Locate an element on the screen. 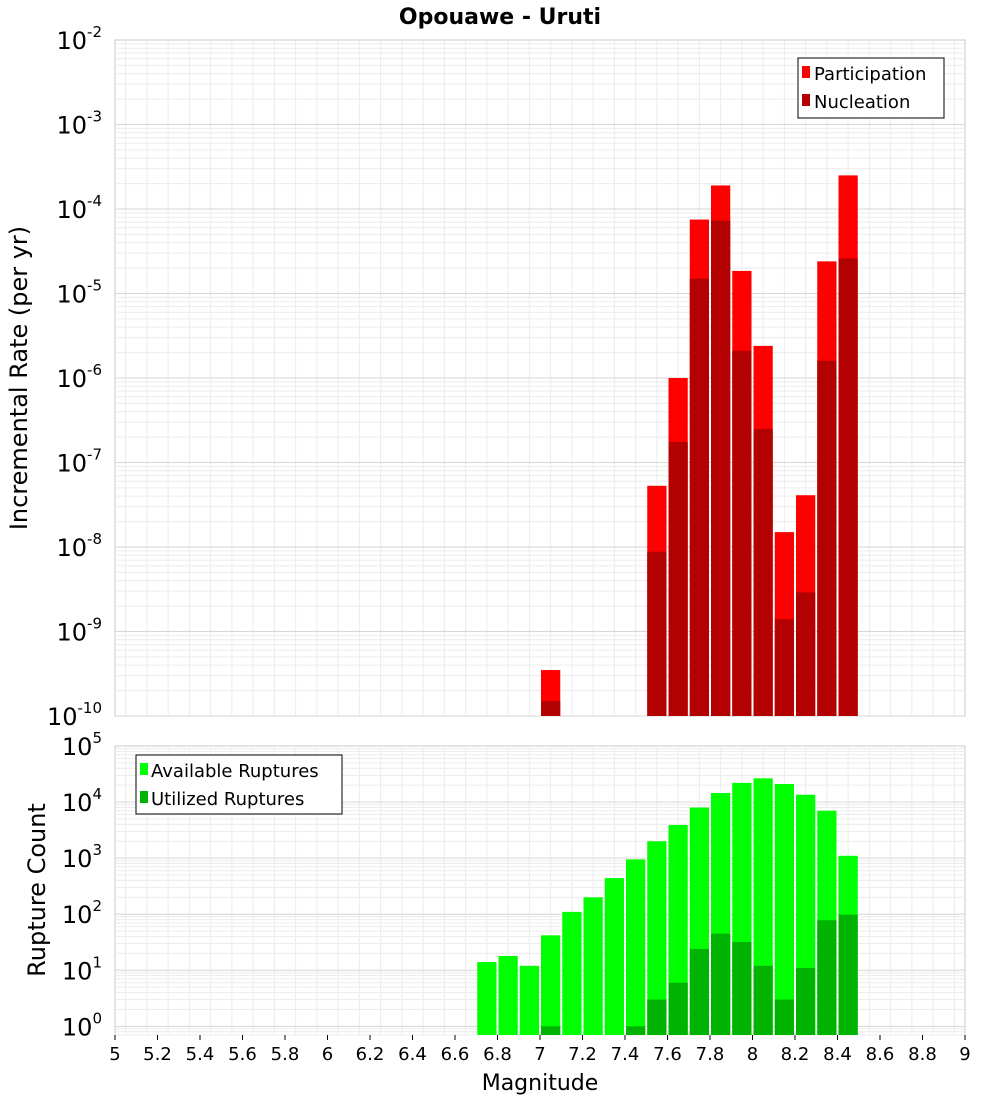 This screenshot has height=1100, width=1000. legend-nucleation-label: Nucleation is located at coordinates (862, 102).